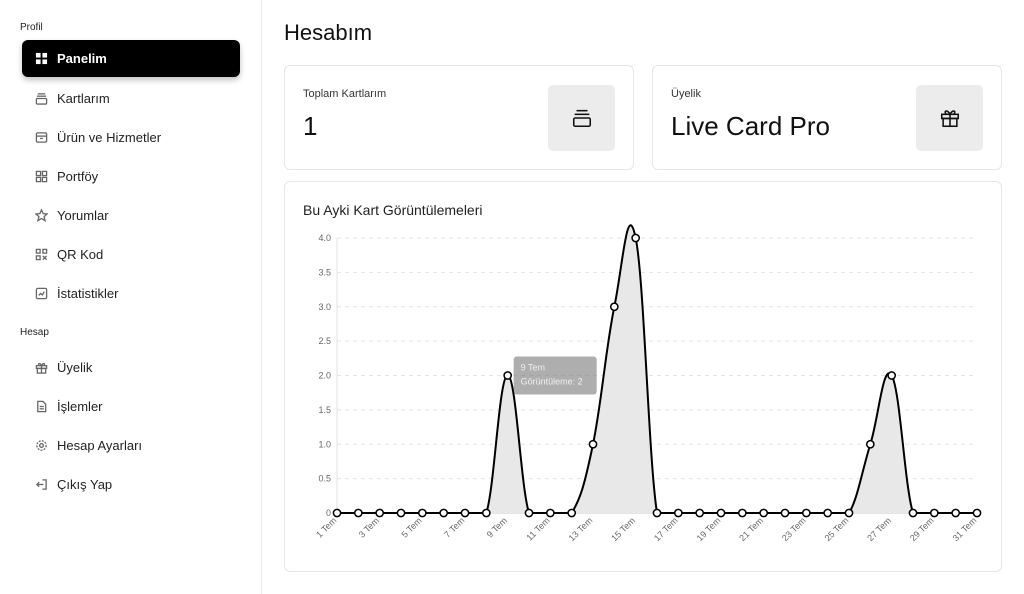  What do you see at coordinates (83, 98) in the screenshot?
I see `sidebar-item-label: Kartlarım` at bounding box center [83, 98].